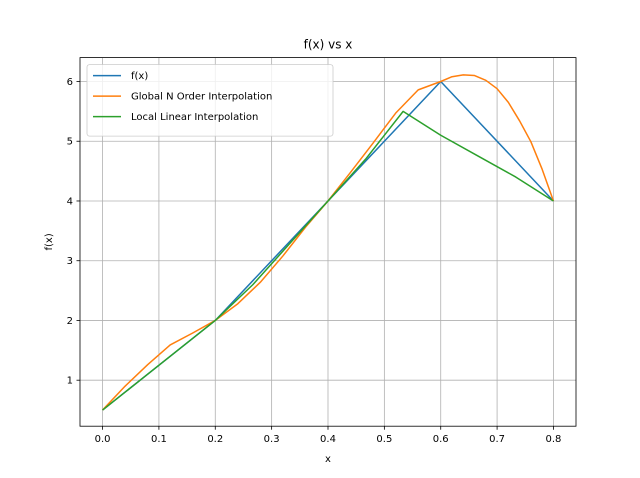 Image resolution: width=640 pixels, height=478 pixels. Describe the element at coordinates (70, 381) in the screenshot. I see `y-tick-label: 1` at that location.